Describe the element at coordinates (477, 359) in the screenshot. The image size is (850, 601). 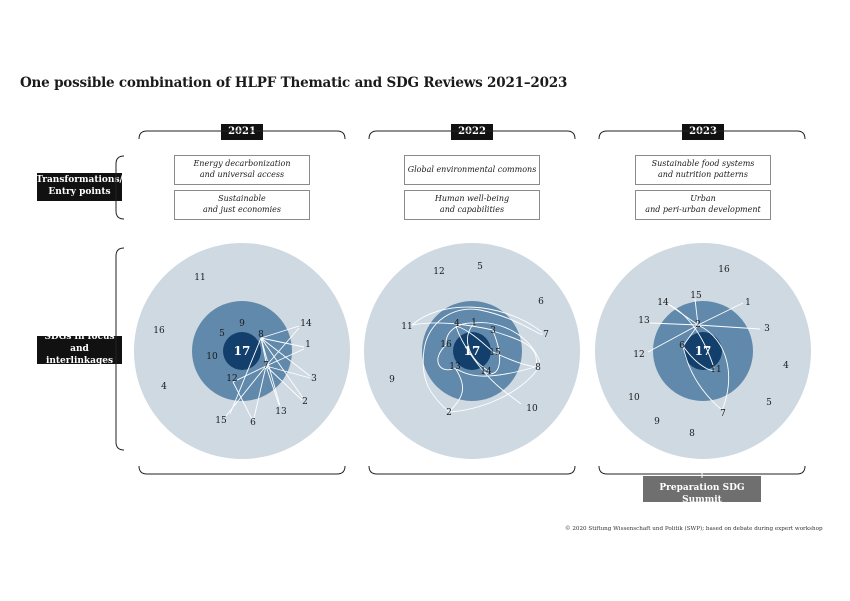
I see `links-2022` at that location.